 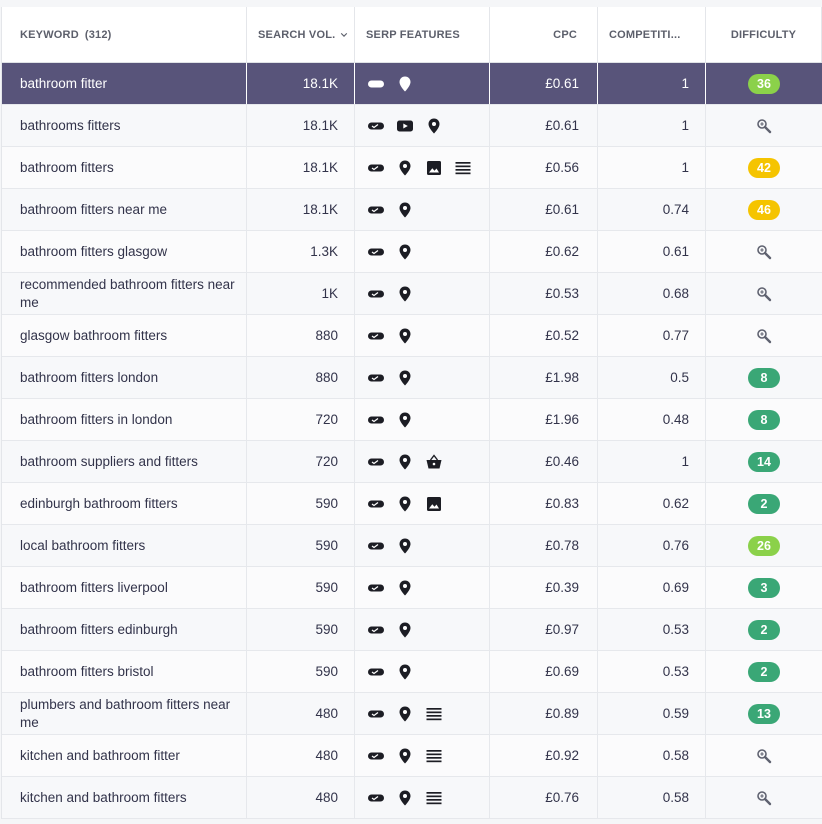 I want to click on column-header-search-volume: SEARCH VOL., so click(x=301, y=34).